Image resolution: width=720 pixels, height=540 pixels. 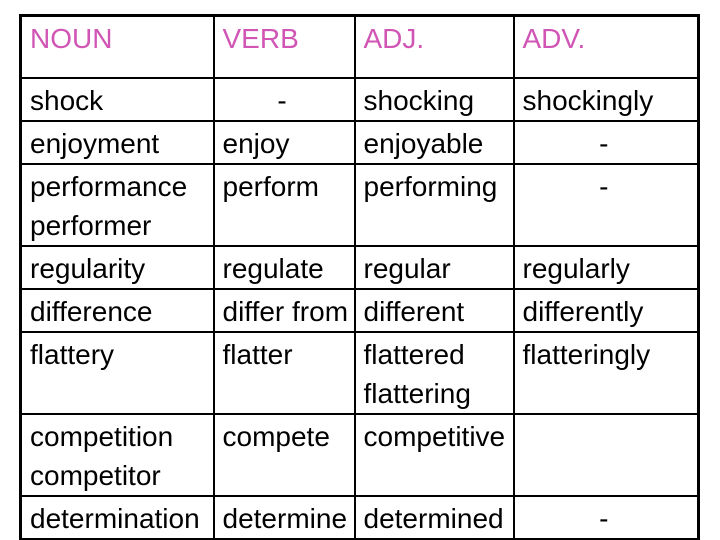 What do you see at coordinates (434, 436) in the screenshot?
I see `cell-line: competitive` at bounding box center [434, 436].